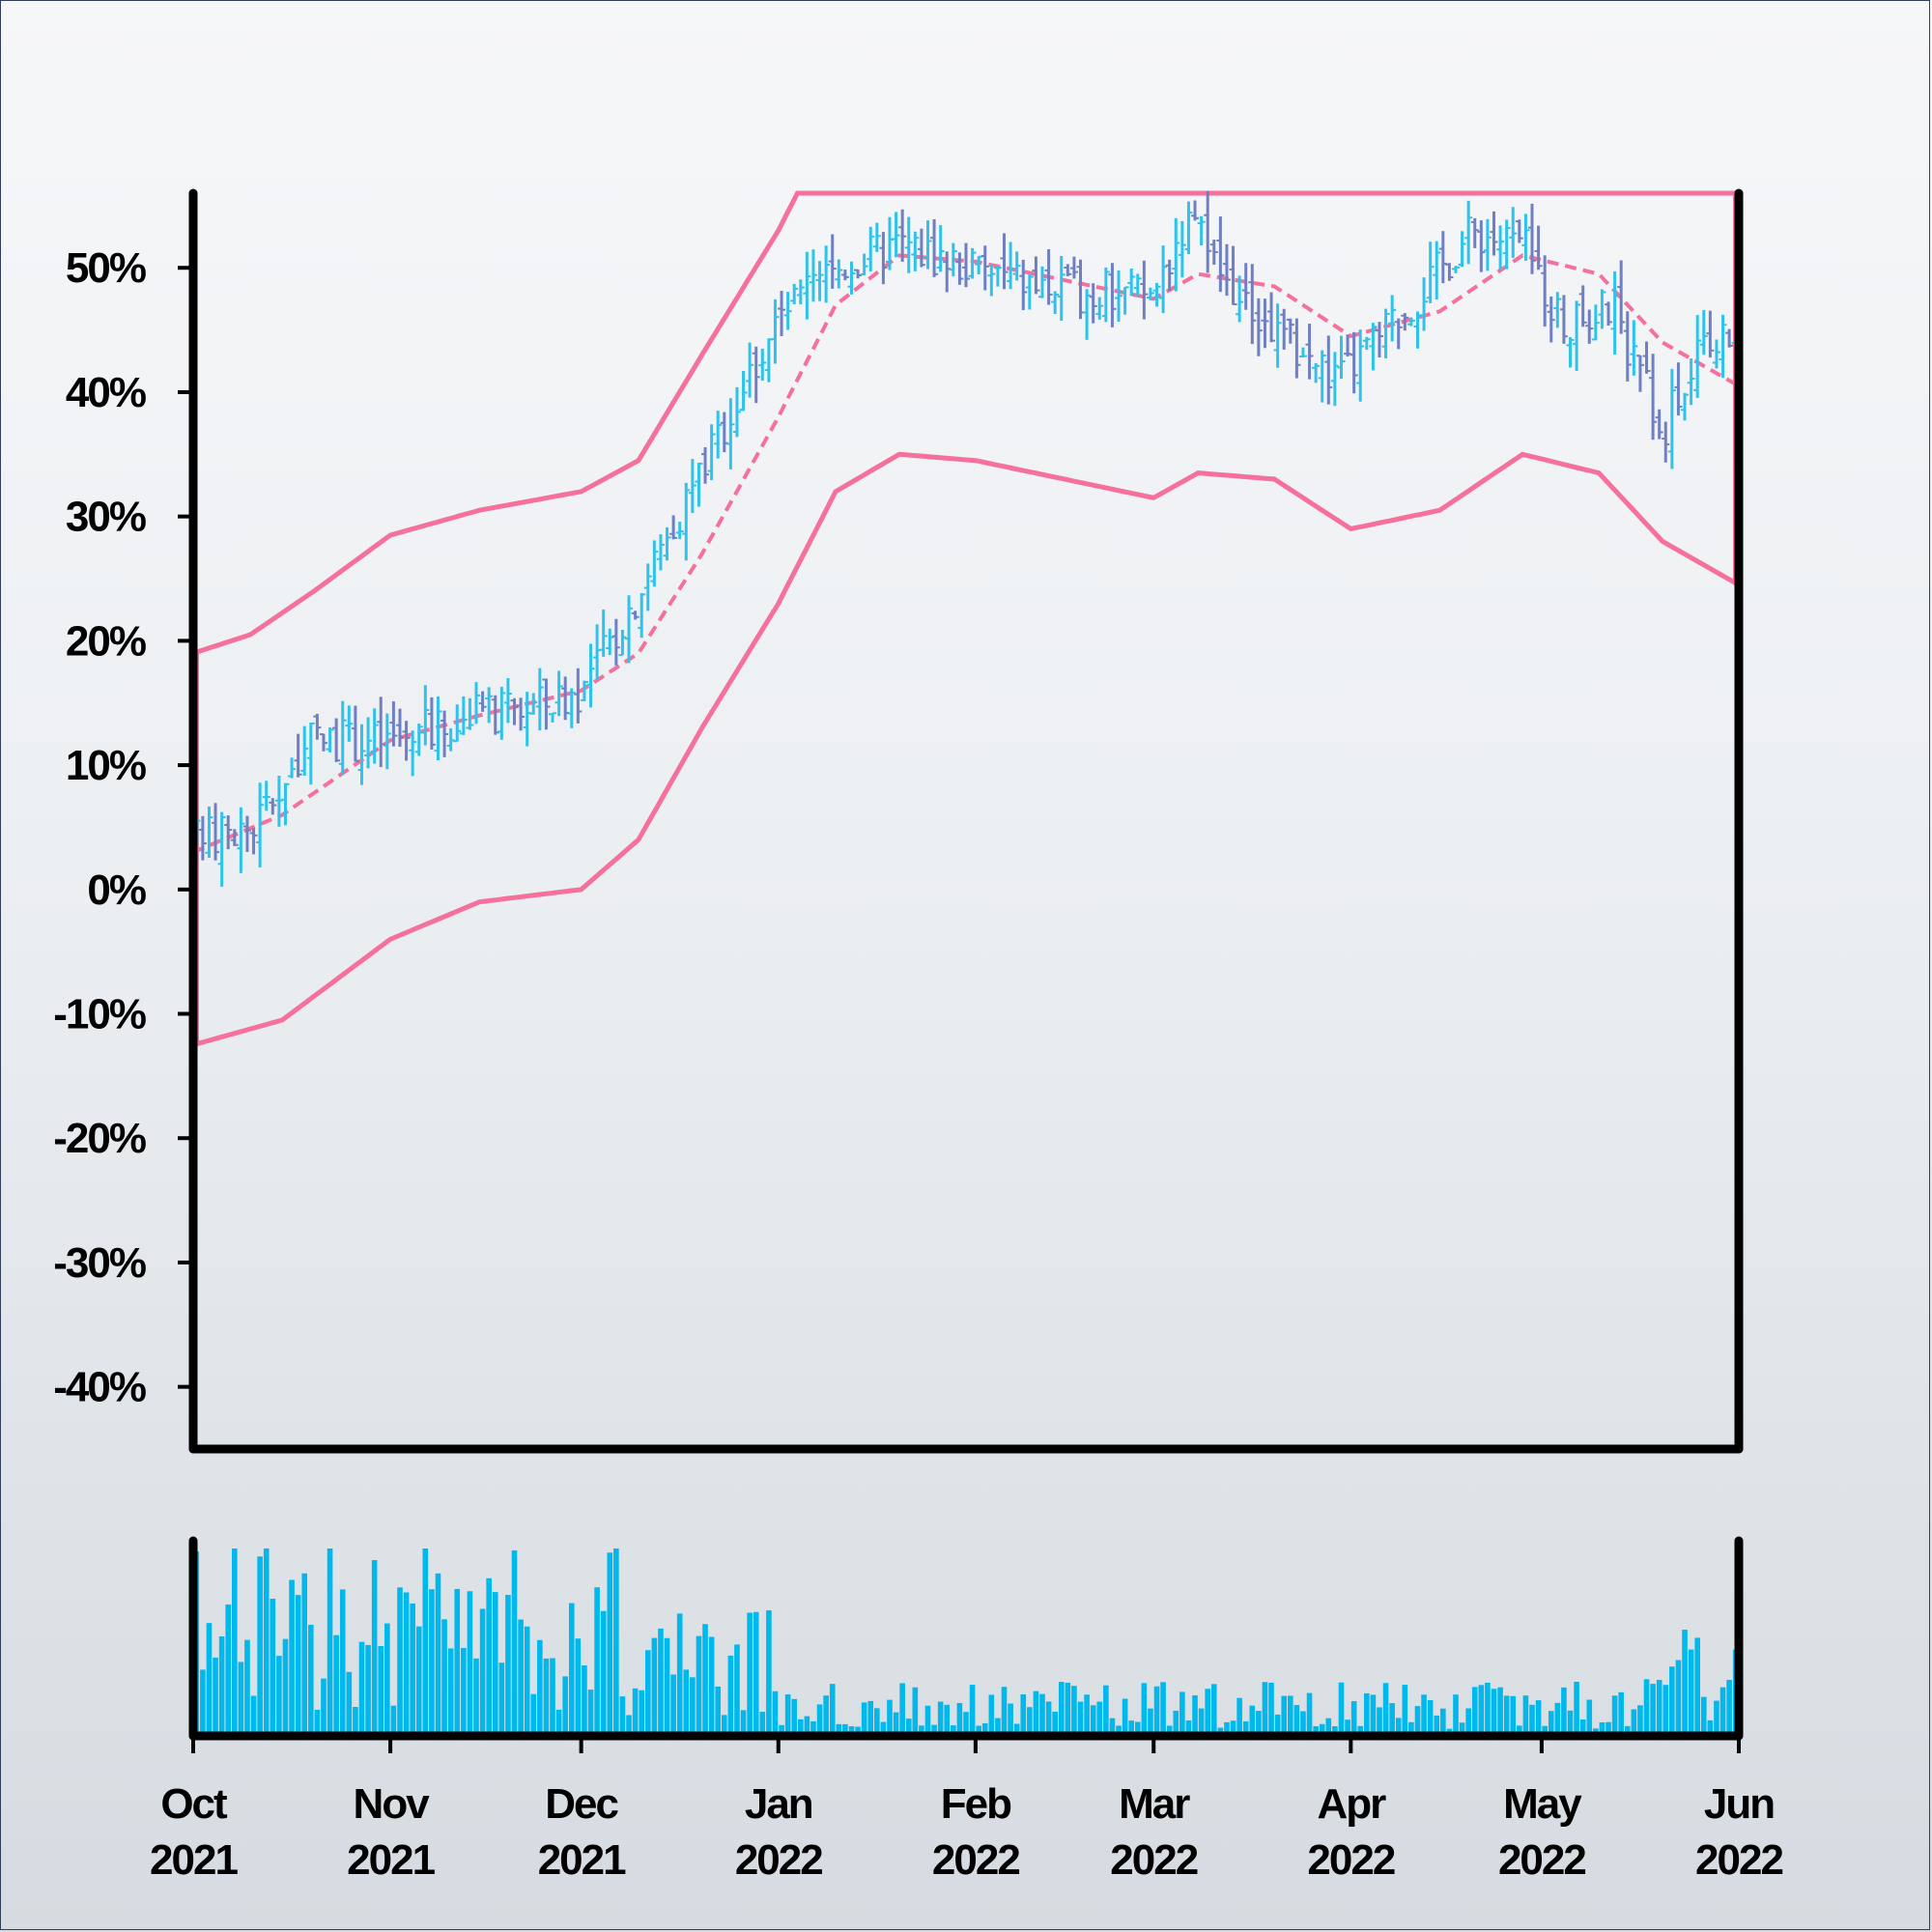 This screenshot has width=1932, height=1932. What do you see at coordinates (99, 1014) in the screenshot?
I see `y-tick-label: -10%` at bounding box center [99, 1014].